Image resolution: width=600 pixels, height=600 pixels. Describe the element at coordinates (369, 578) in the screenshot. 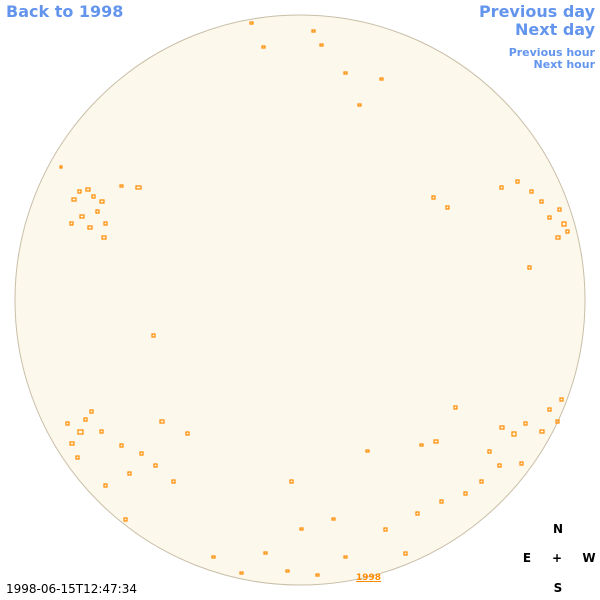

I see `year-link: 1998` at that location.